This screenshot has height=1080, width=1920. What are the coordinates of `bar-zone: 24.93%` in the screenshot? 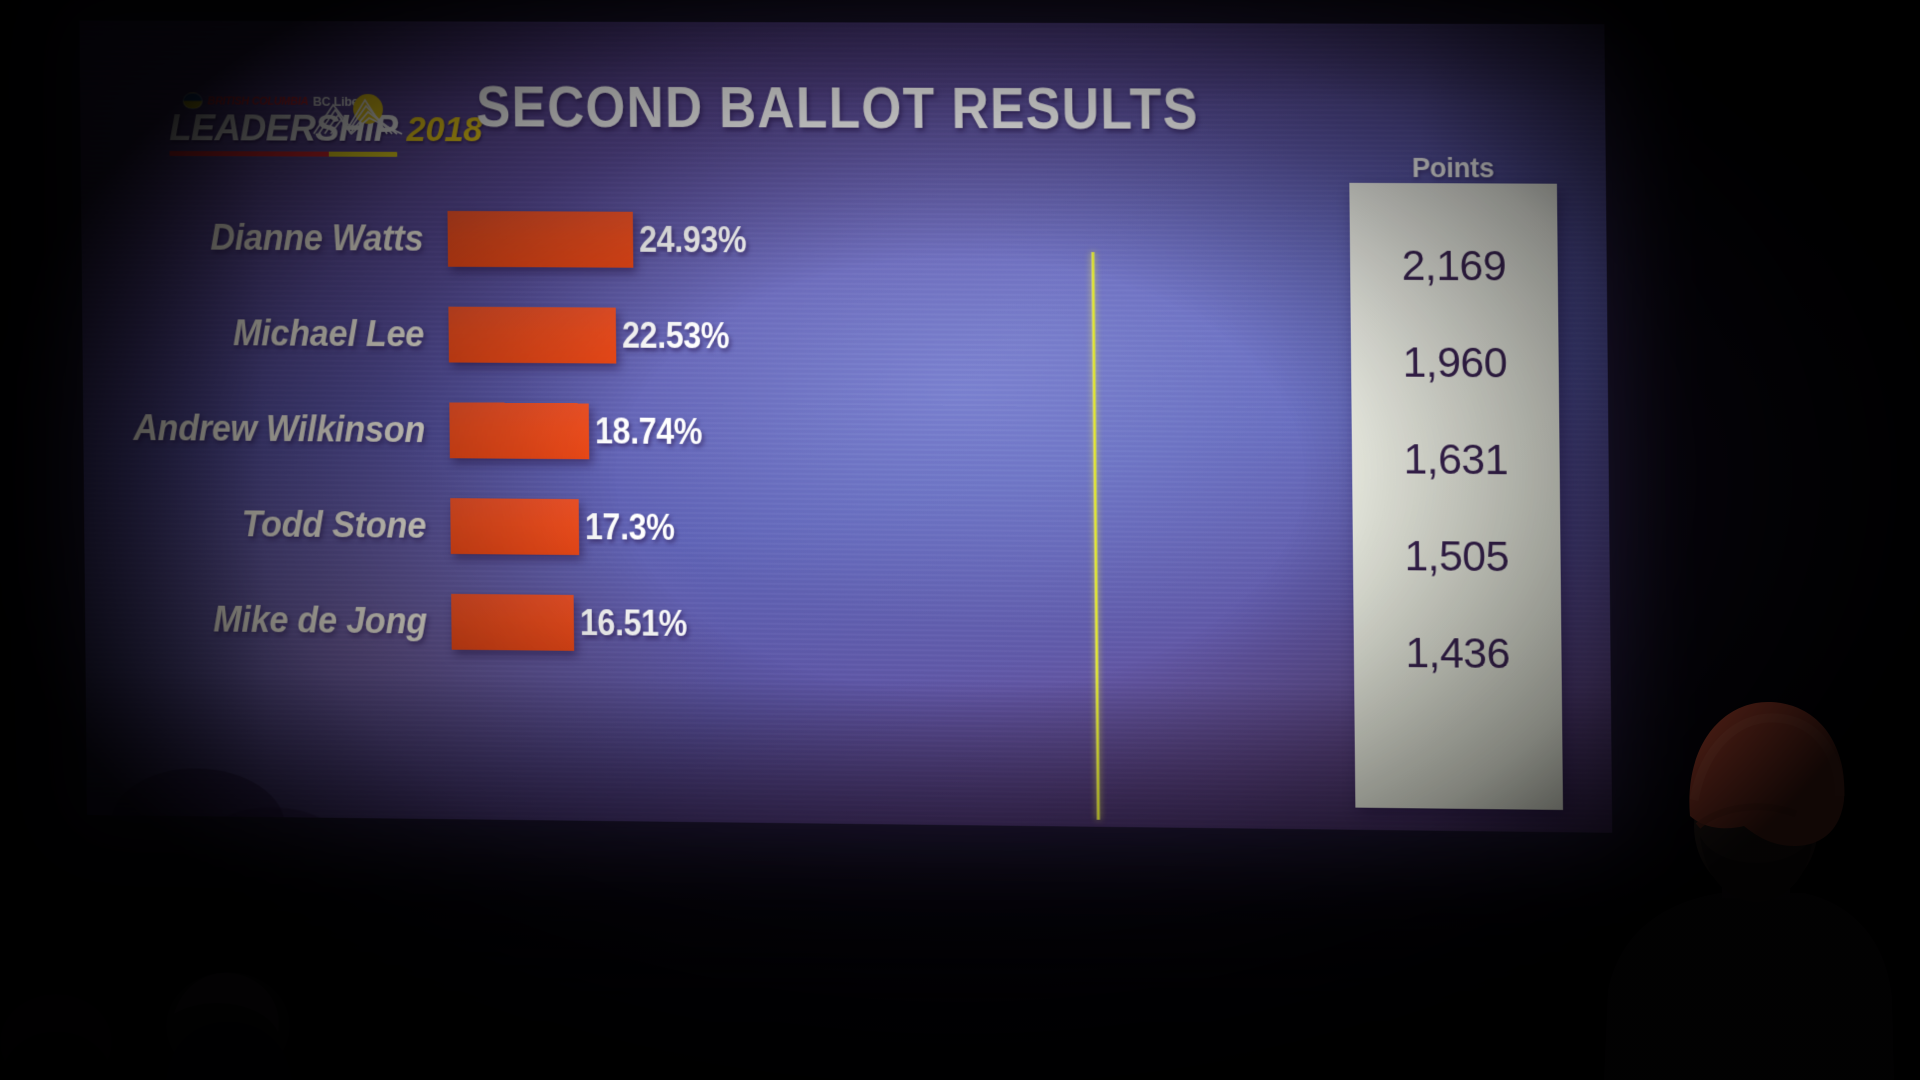 It's located at (788, 240).